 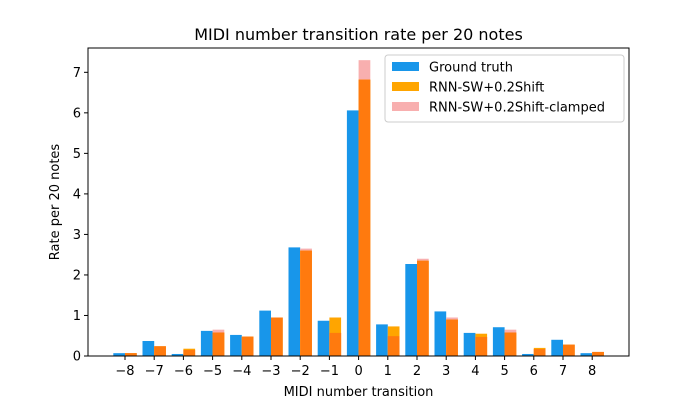 What do you see at coordinates (517, 108) in the screenshot?
I see `legend-label: RNN-SW+0.2Shift-clamped` at bounding box center [517, 108].